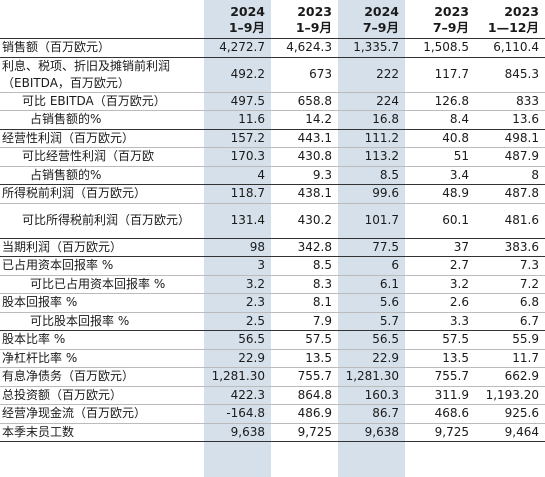 This screenshot has width=545, height=477. What do you see at coordinates (304, 247) in the screenshot?
I see `cell-value: 342.8` at bounding box center [304, 247].